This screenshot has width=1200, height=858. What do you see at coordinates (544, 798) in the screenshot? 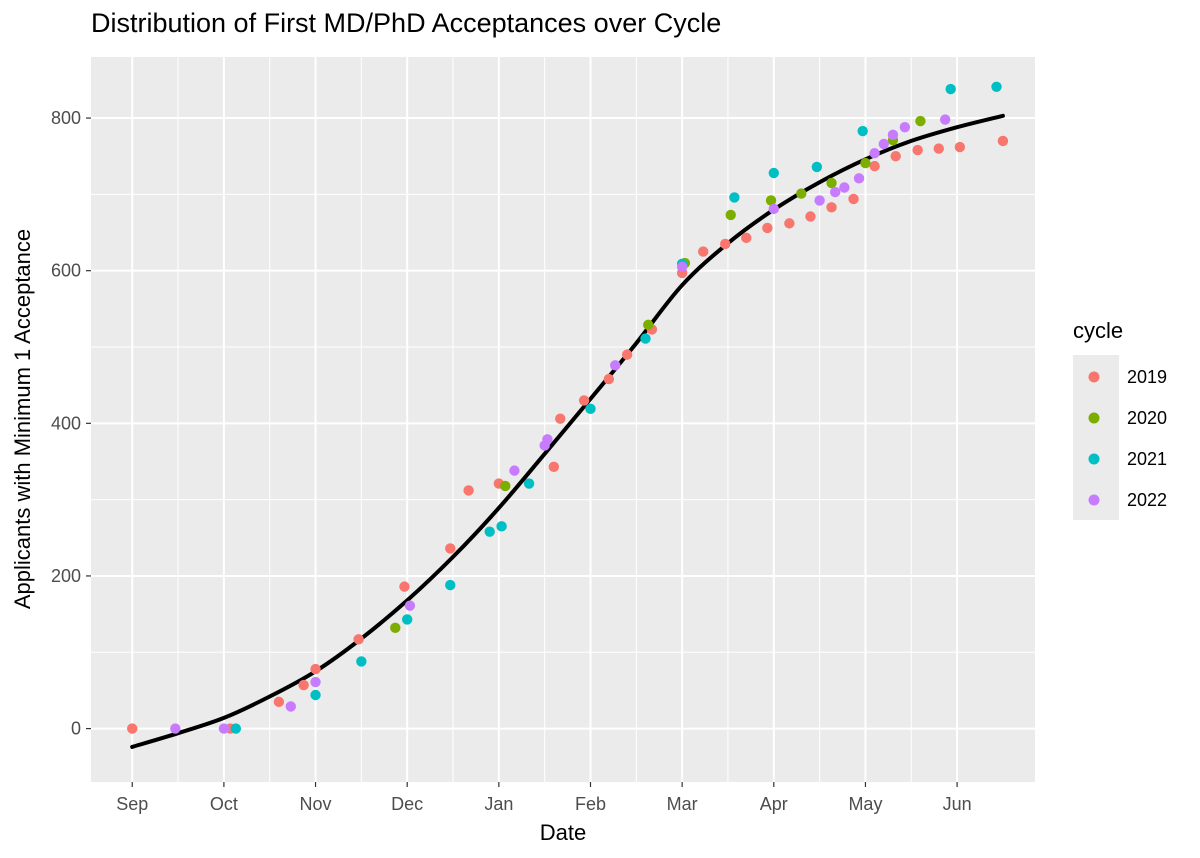
I see `x-axis: Sep Oct Nov Dec Jan Feb Mar Apr May Jun` at bounding box center [544, 798].